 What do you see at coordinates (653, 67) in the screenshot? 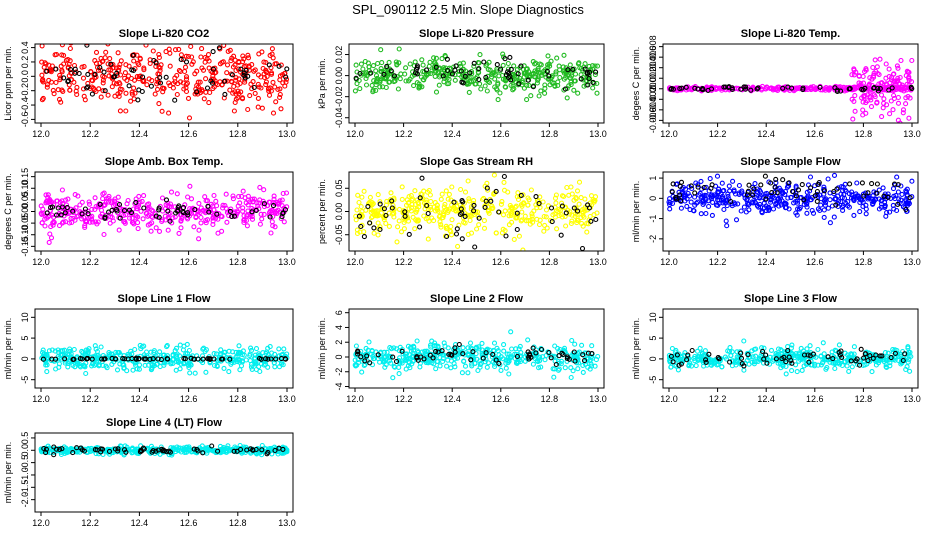
I see `y-tick-label: 0.004` at bounding box center [653, 67].